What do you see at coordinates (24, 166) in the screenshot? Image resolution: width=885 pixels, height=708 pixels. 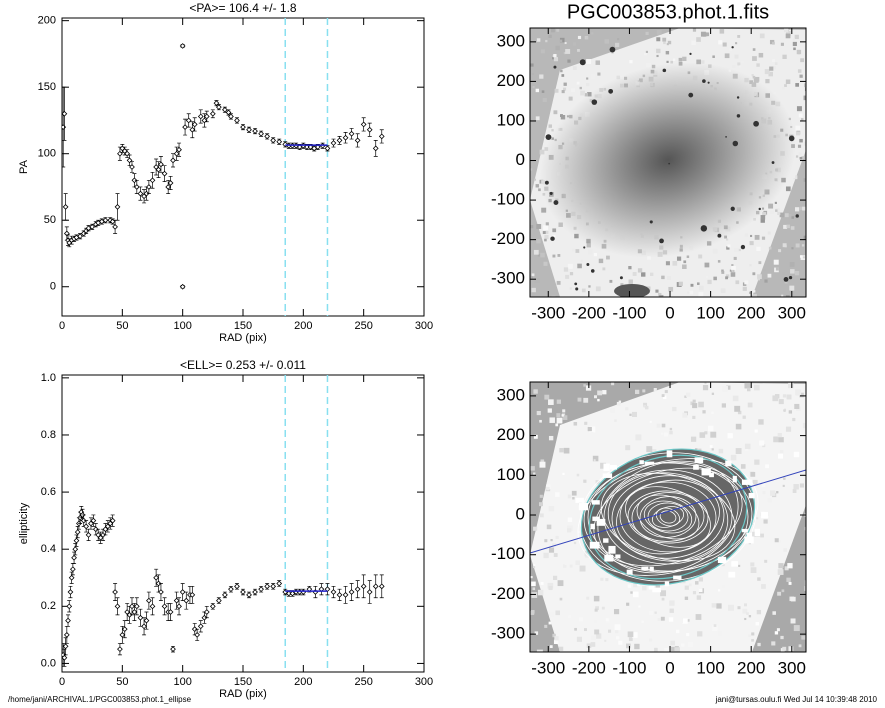 I see `y-axis-title: PA` at bounding box center [24, 166].